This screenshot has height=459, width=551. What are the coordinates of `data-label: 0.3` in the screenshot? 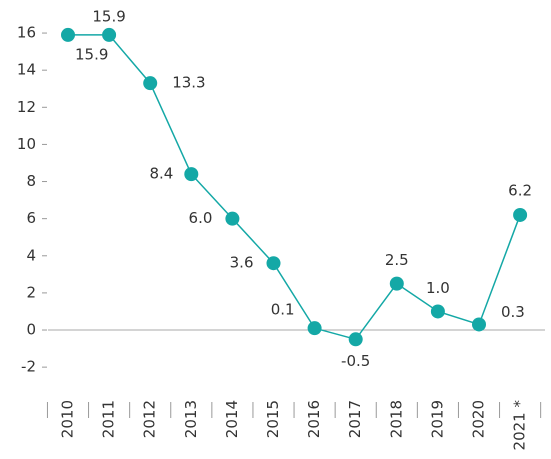 It's located at (513, 312).